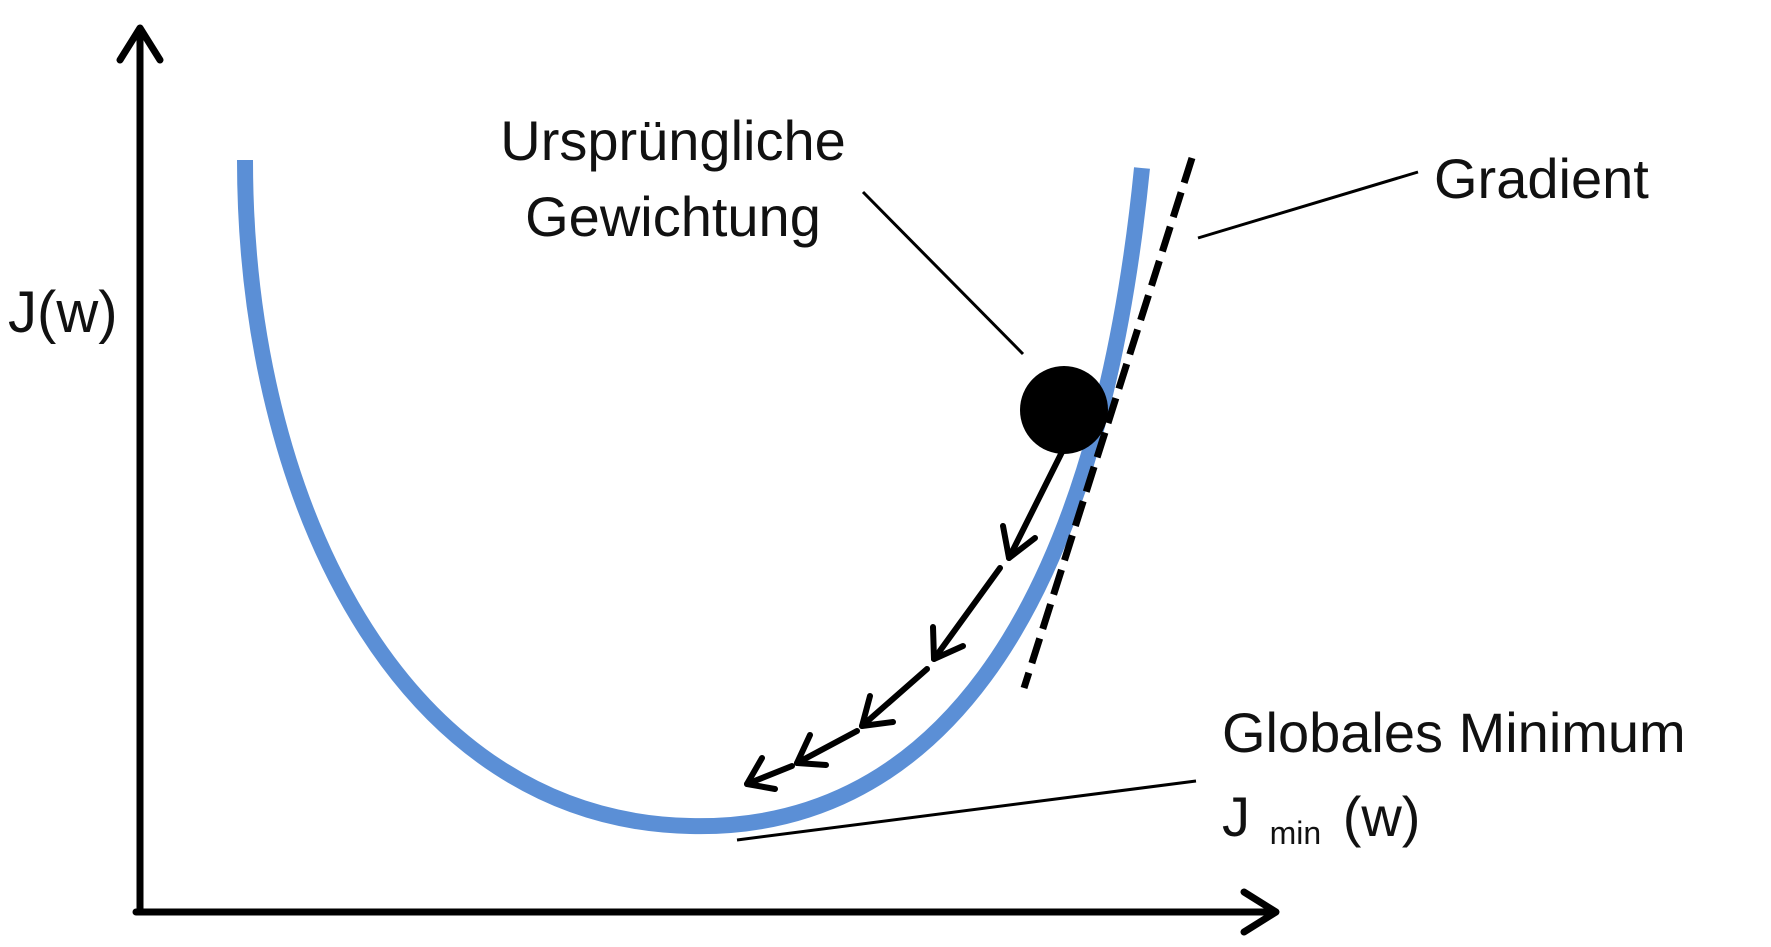  I want to click on descent-steps, so click(905, 619).